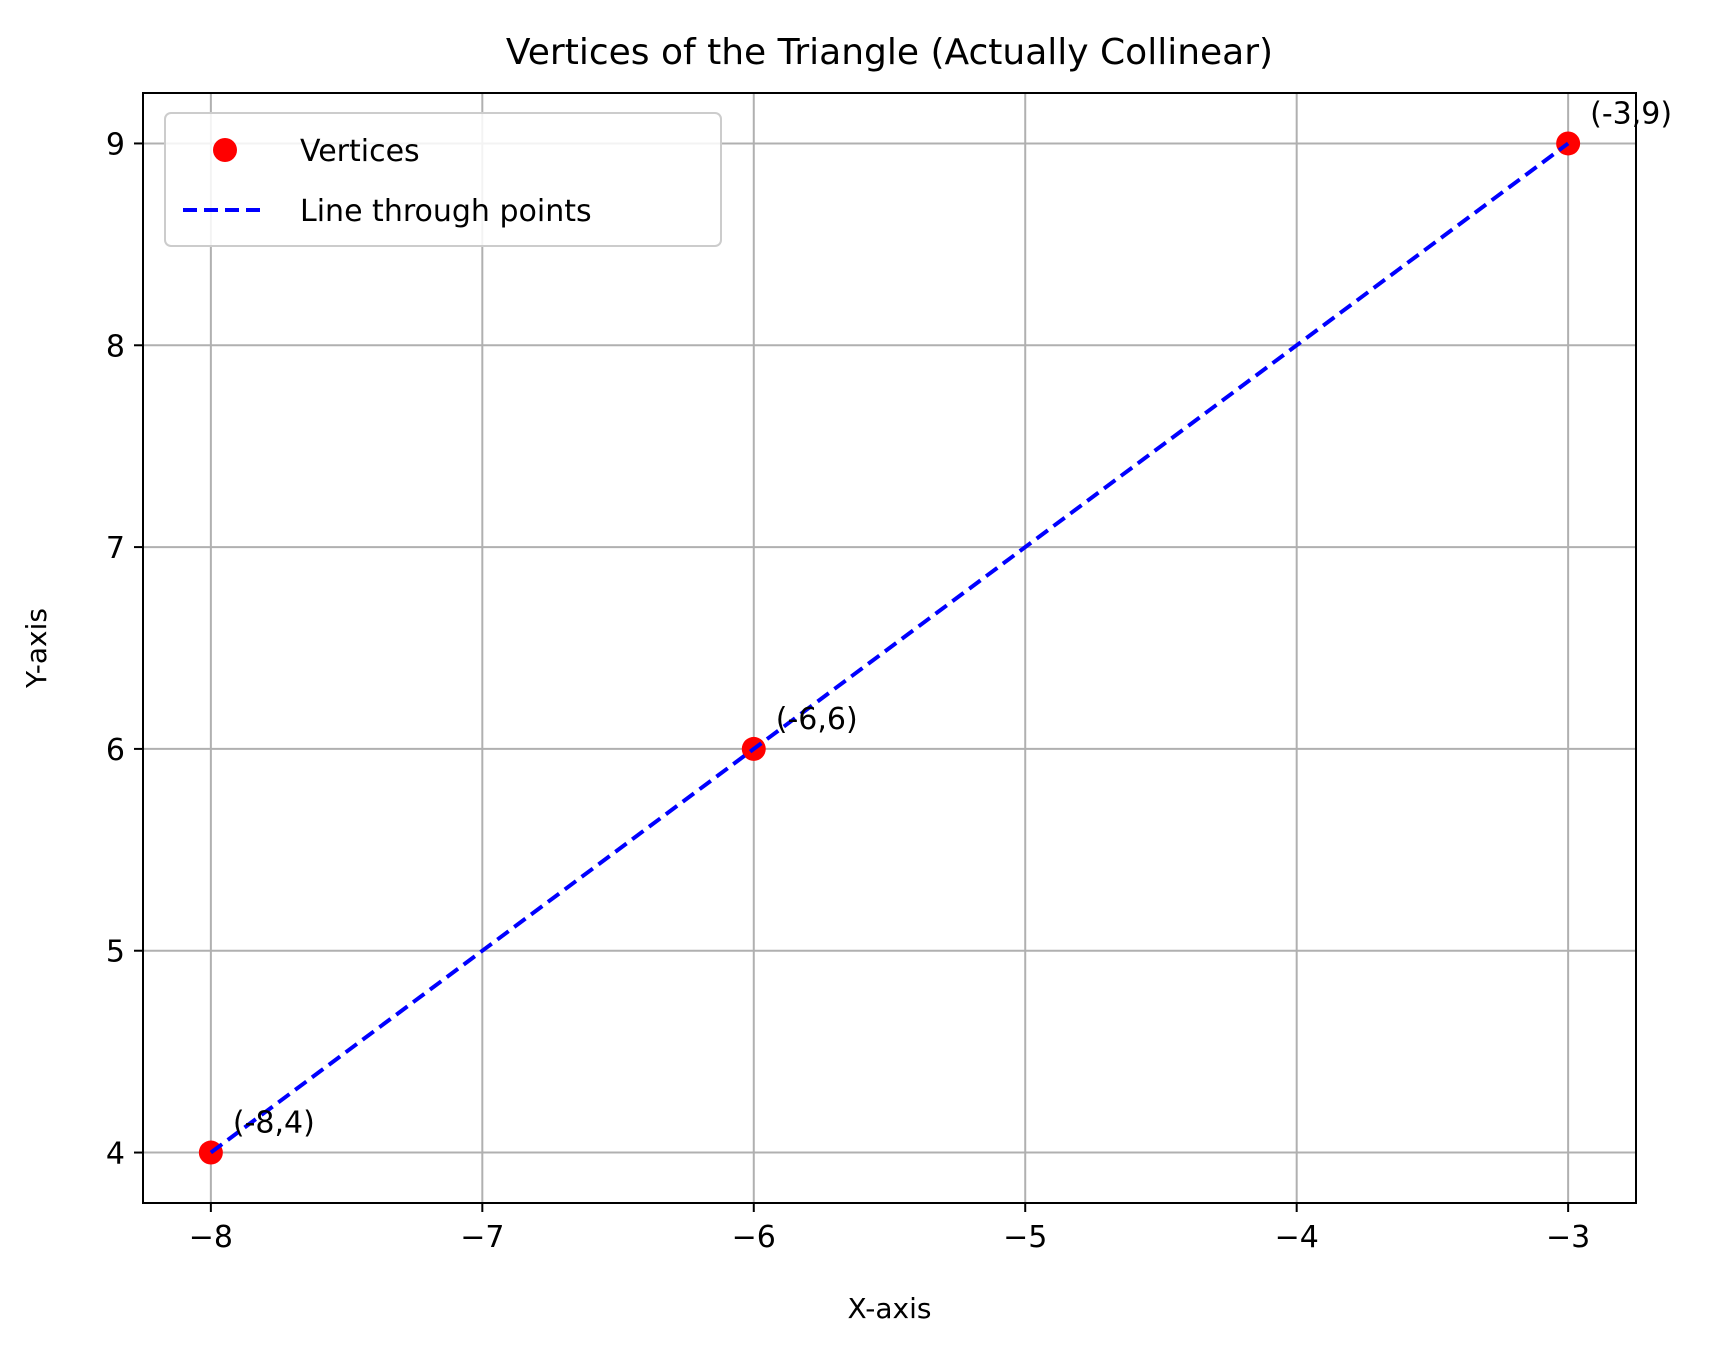  Describe the element at coordinates (754, 1237) in the screenshot. I see `x-tick-label: −6` at that location.